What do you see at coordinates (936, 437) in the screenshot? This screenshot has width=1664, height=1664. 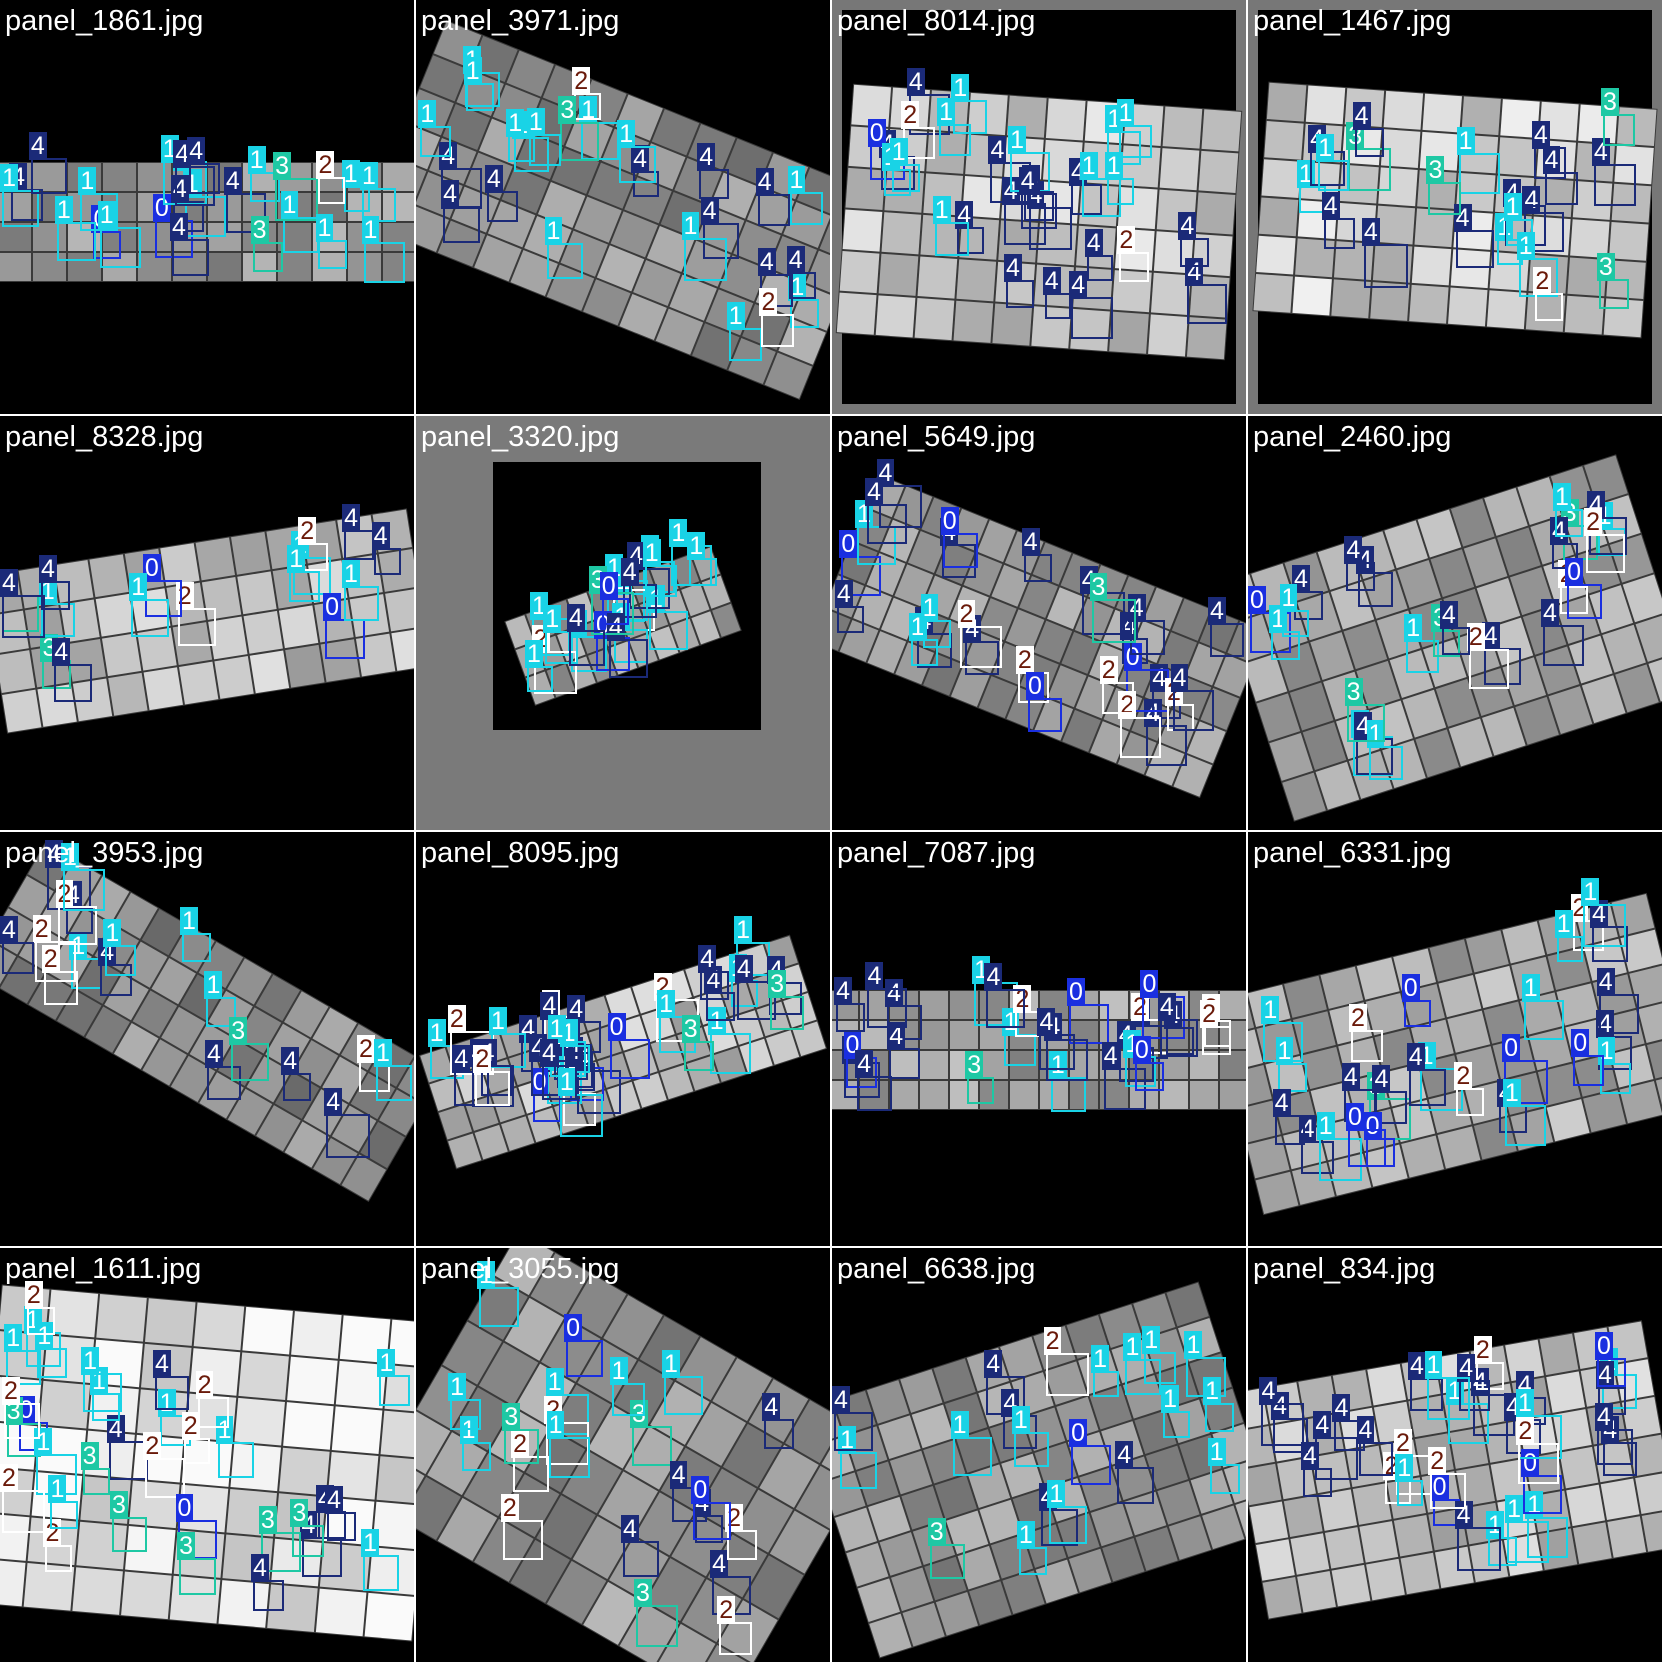 I see `filename-label: panel_5649.jpg` at bounding box center [936, 437].